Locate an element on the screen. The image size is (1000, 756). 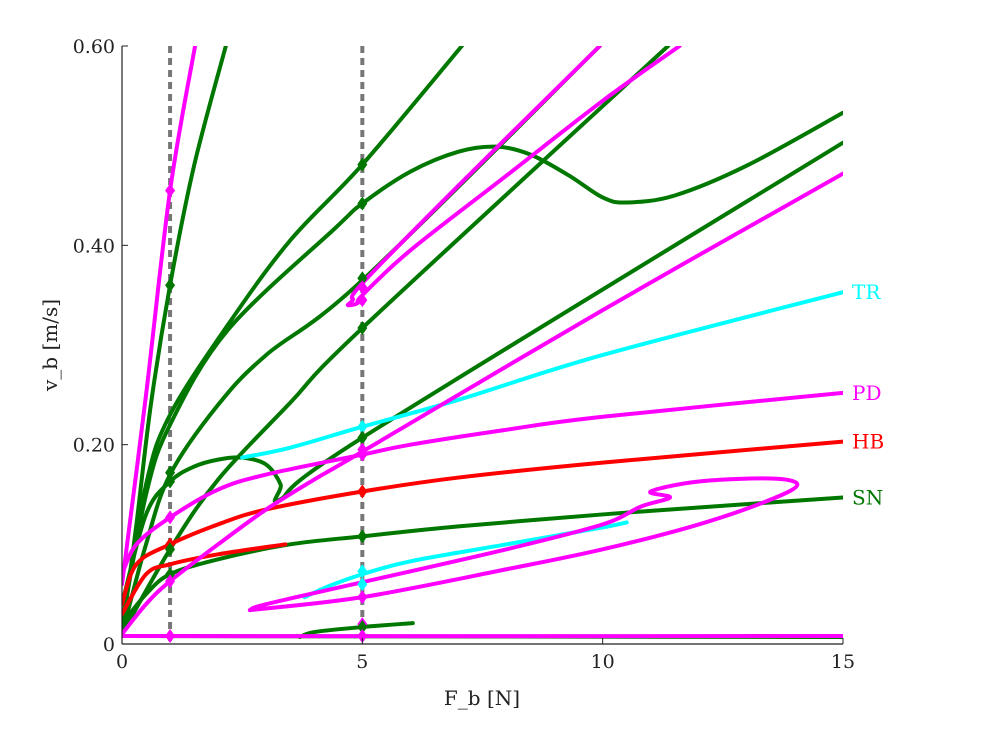
markers is located at coordinates (266, 400).